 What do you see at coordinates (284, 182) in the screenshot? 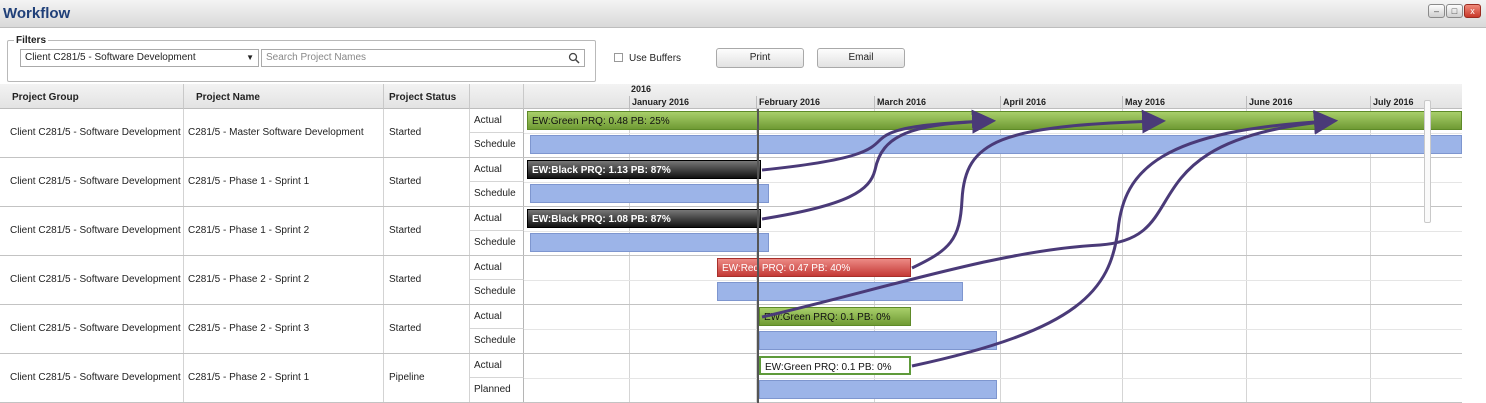
I see `project-name-cell: C281/5 - Phase 1 - Sprint 1` at bounding box center [284, 182].